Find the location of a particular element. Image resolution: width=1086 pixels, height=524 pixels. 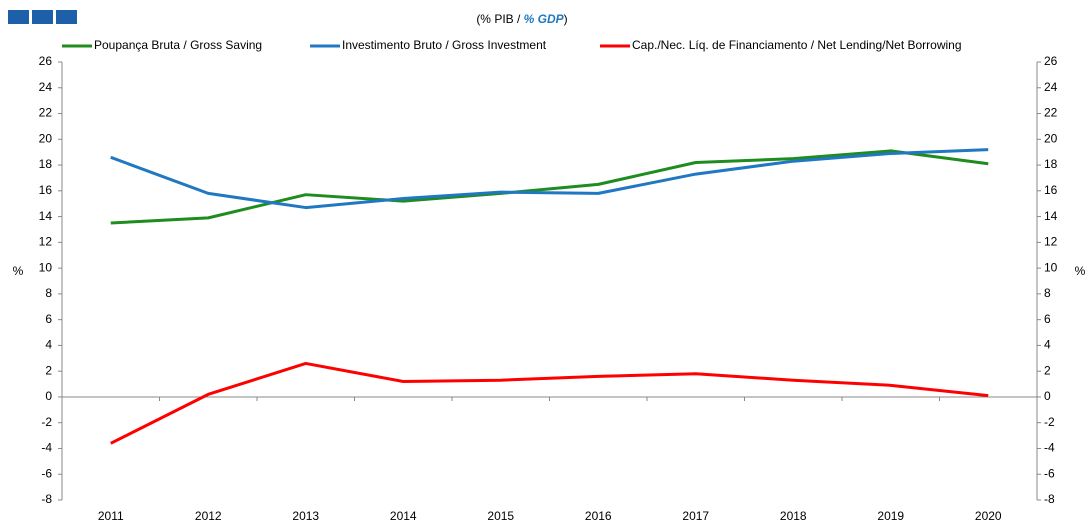

chart-title: (% PIB / % GDP) is located at coordinates (521, 19).